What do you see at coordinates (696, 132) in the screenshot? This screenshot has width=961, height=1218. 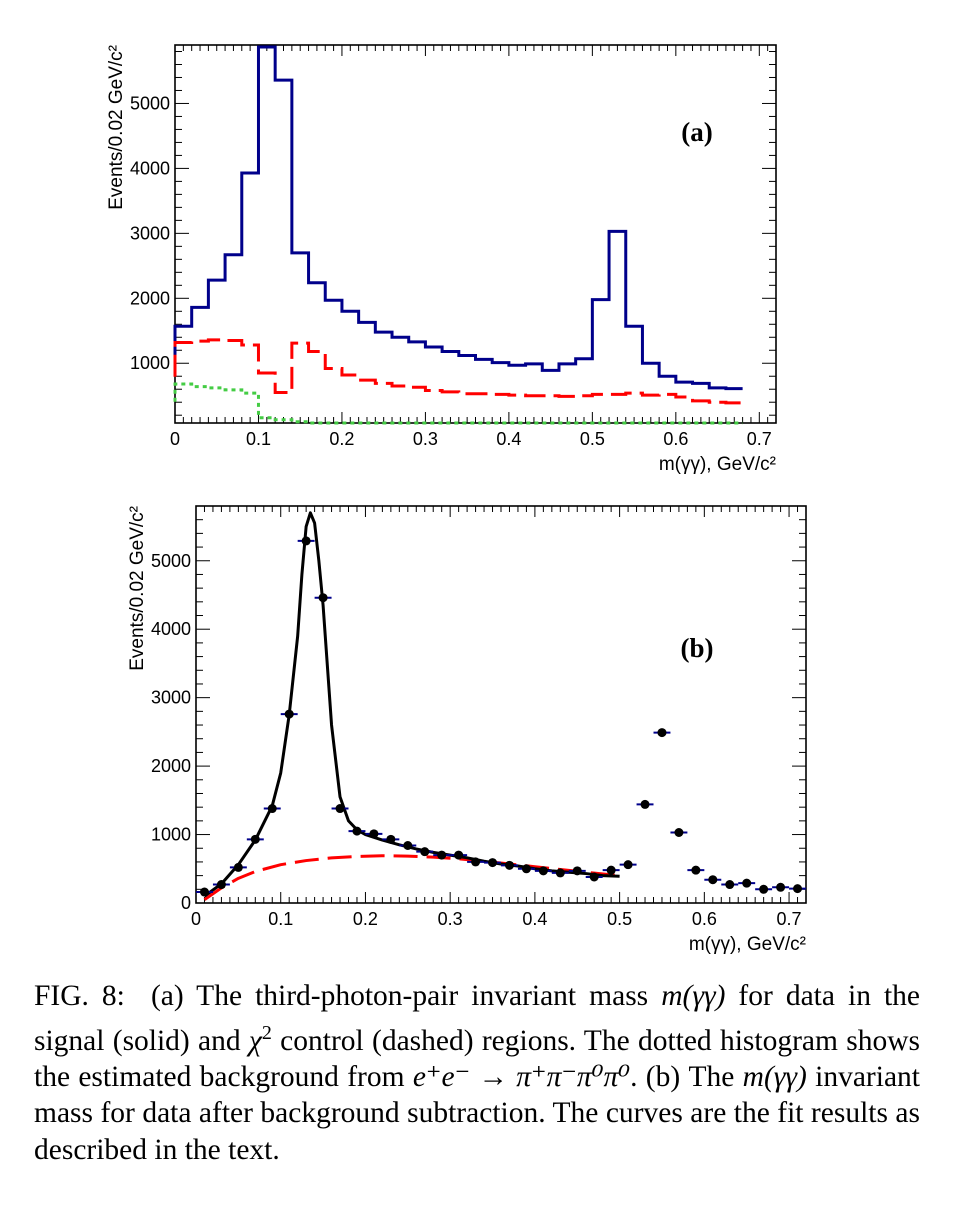 I see `panel-label-a: (a)` at bounding box center [696, 132].